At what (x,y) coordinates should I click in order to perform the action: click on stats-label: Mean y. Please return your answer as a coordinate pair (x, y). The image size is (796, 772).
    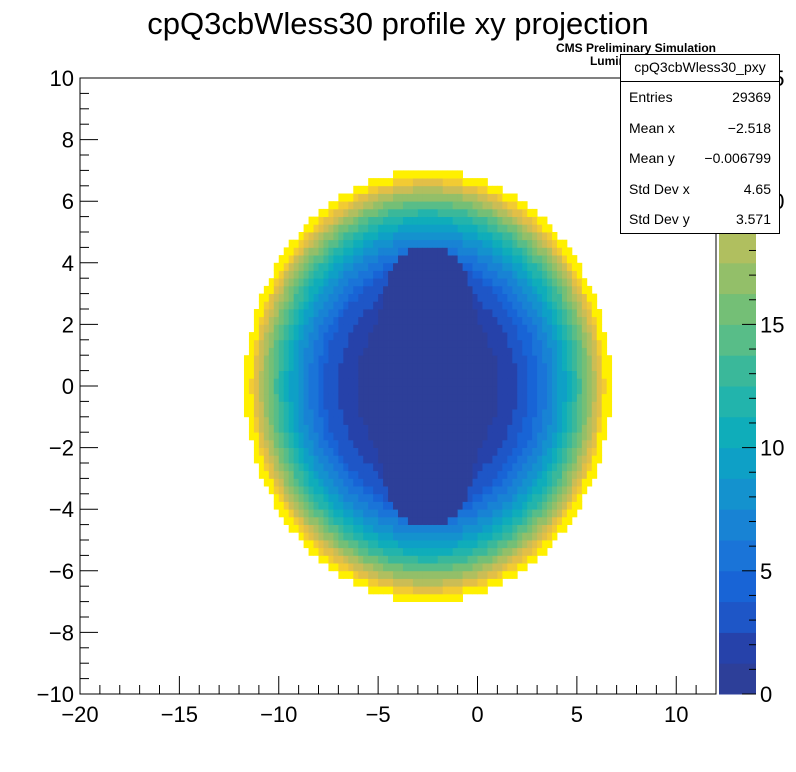
    Looking at the image, I should click on (652, 158).